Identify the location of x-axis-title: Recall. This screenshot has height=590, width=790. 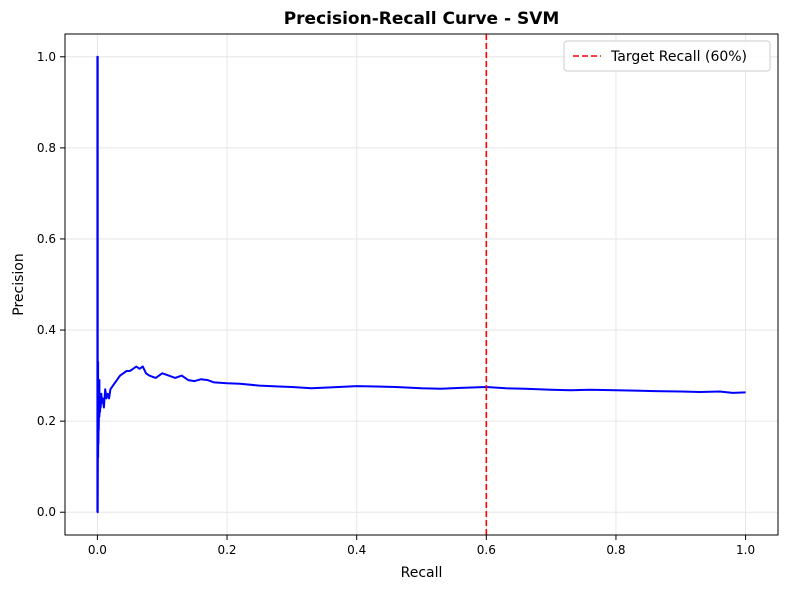
(422, 573).